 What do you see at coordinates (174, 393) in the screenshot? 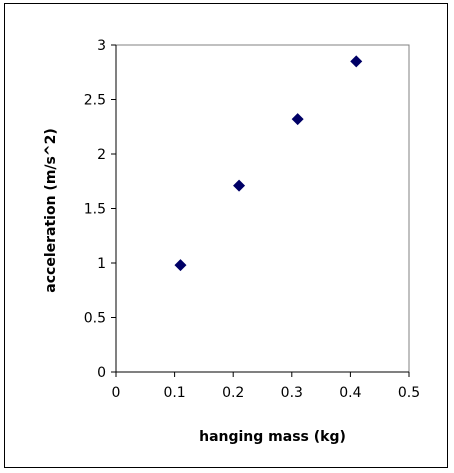
I see `x-tick-label: 0.1` at bounding box center [174, 393].